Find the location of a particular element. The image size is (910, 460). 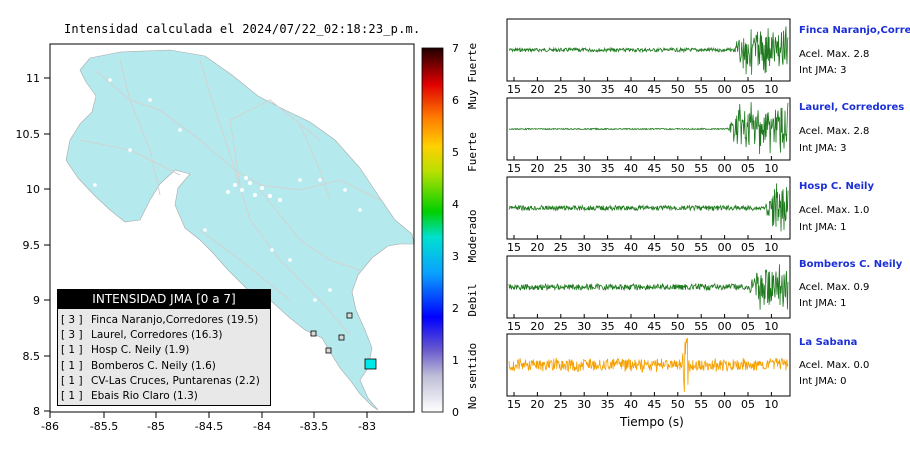

time-axis-label: Tiempo (s) is located at coordinates (652, 422).